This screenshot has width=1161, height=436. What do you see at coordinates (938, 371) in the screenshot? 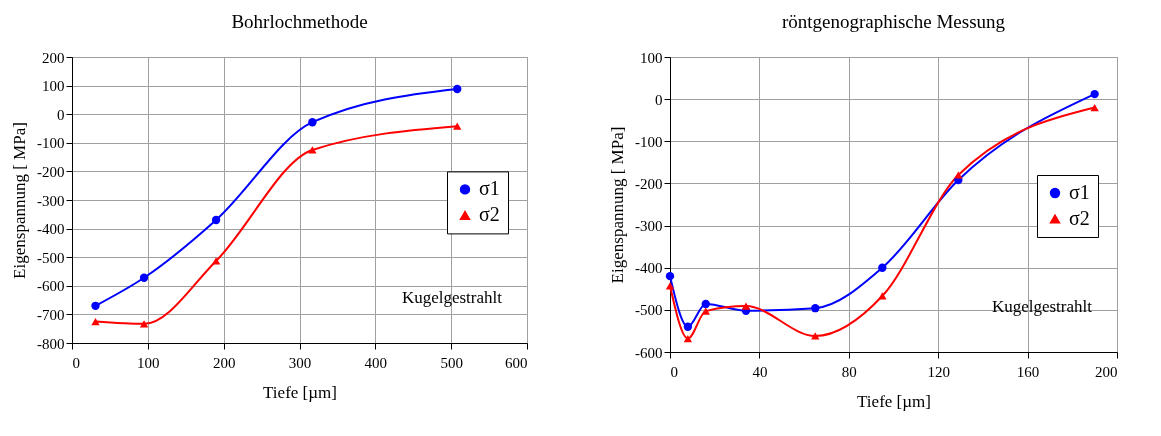
I see `x-tick-label: 120` at bounding box center [938, 371].